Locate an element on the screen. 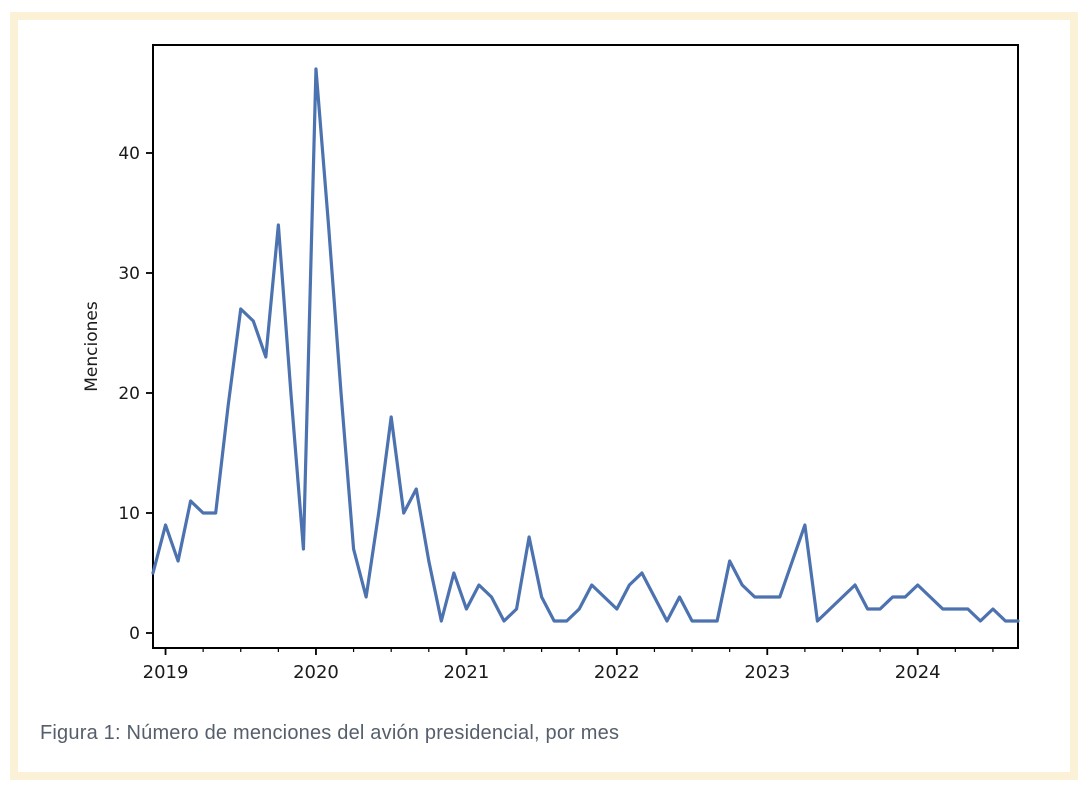 Image resolution: width=1088 pixels, height=792 pixels. x-tick-label: 2019 is located at coordinates (166, 672).